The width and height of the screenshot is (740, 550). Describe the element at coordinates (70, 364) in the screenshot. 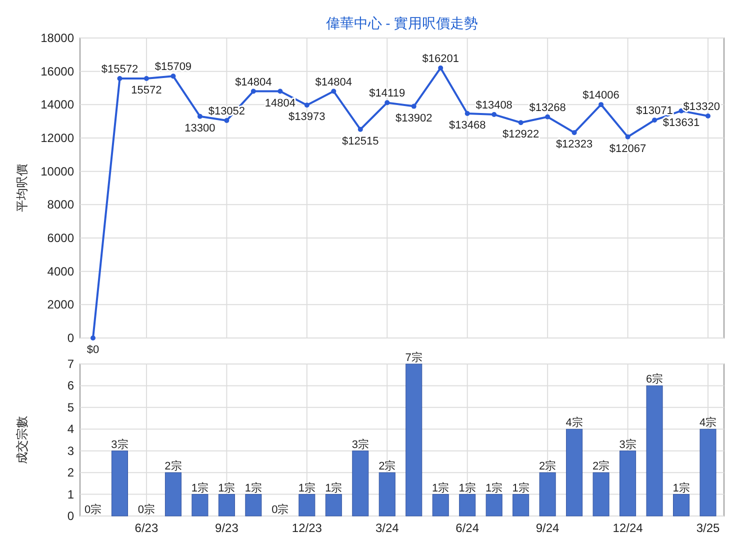

I see `y-tick-label: 7` at that location.